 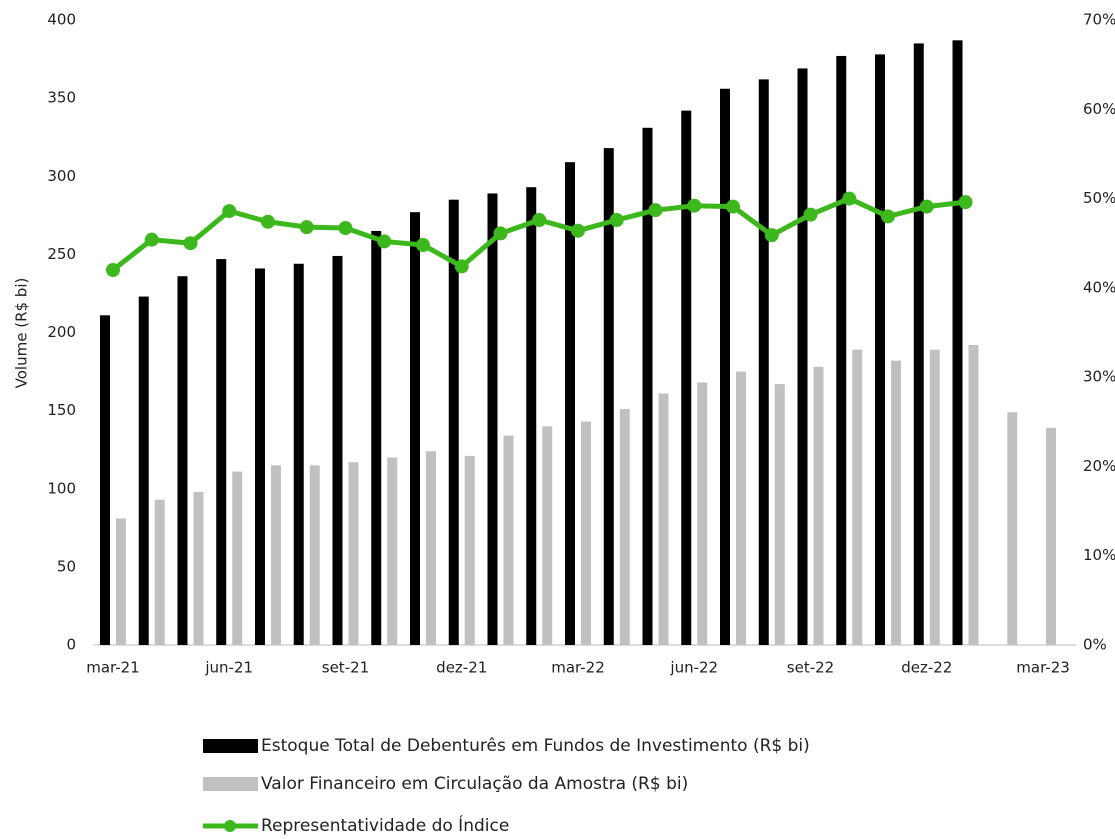 What do you see at coordinates (578, 668) in the screenshot?
I see `x-tick-label: mar-22` at bounding box center [578, 668].